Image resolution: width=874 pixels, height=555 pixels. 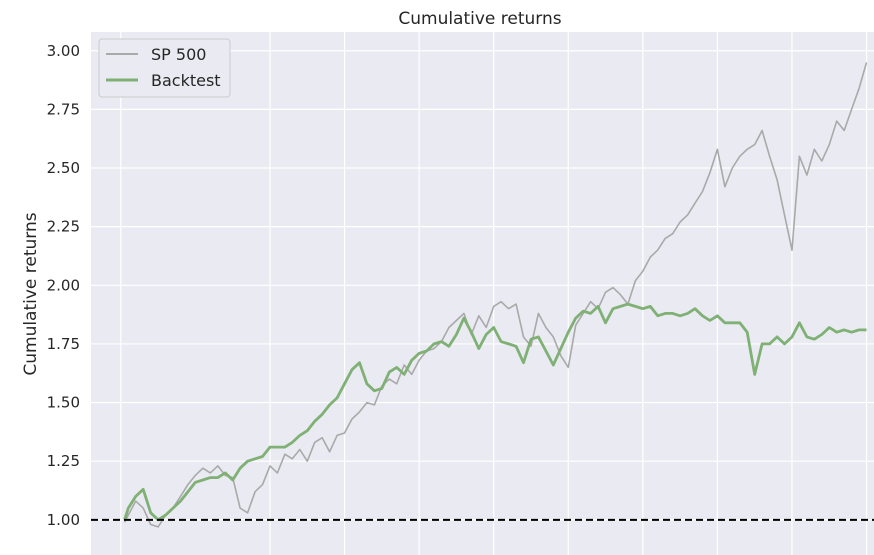 What do you see at coordinates (31, 293) in the screenshot?
I see `y-axis-label: Cumulative returns` at bounding box center [31, 293].